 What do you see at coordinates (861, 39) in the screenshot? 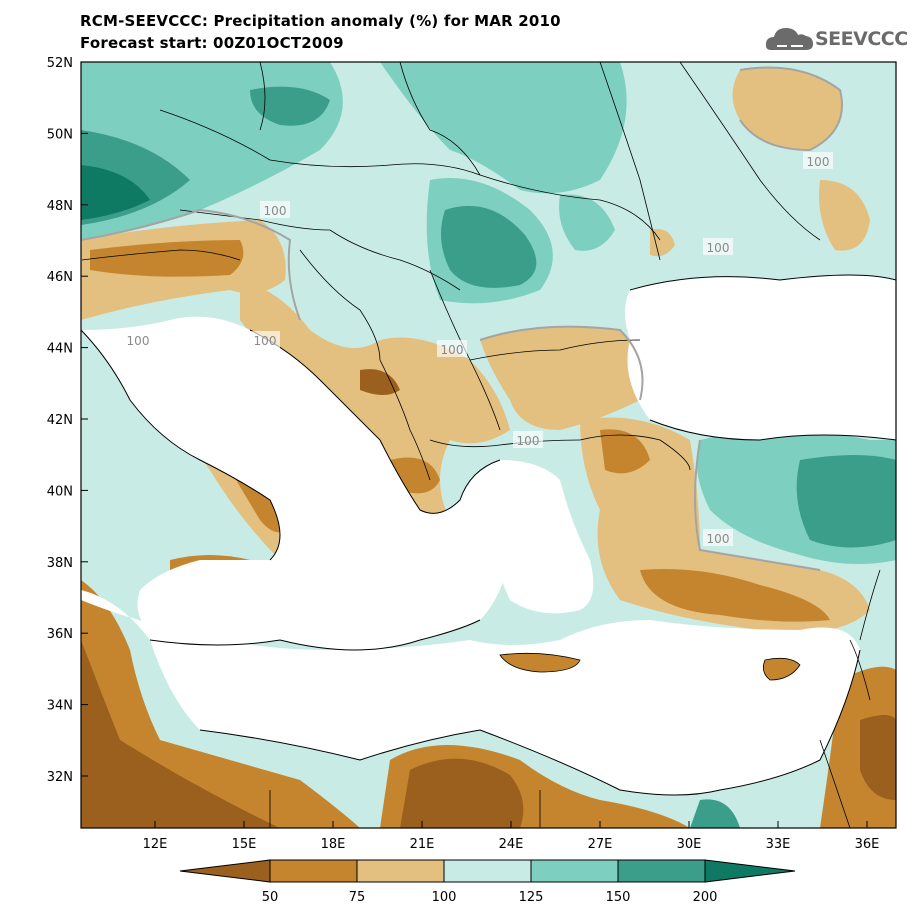
I see `logo-text: SEEVCCC` at bounding box center [861, 39].